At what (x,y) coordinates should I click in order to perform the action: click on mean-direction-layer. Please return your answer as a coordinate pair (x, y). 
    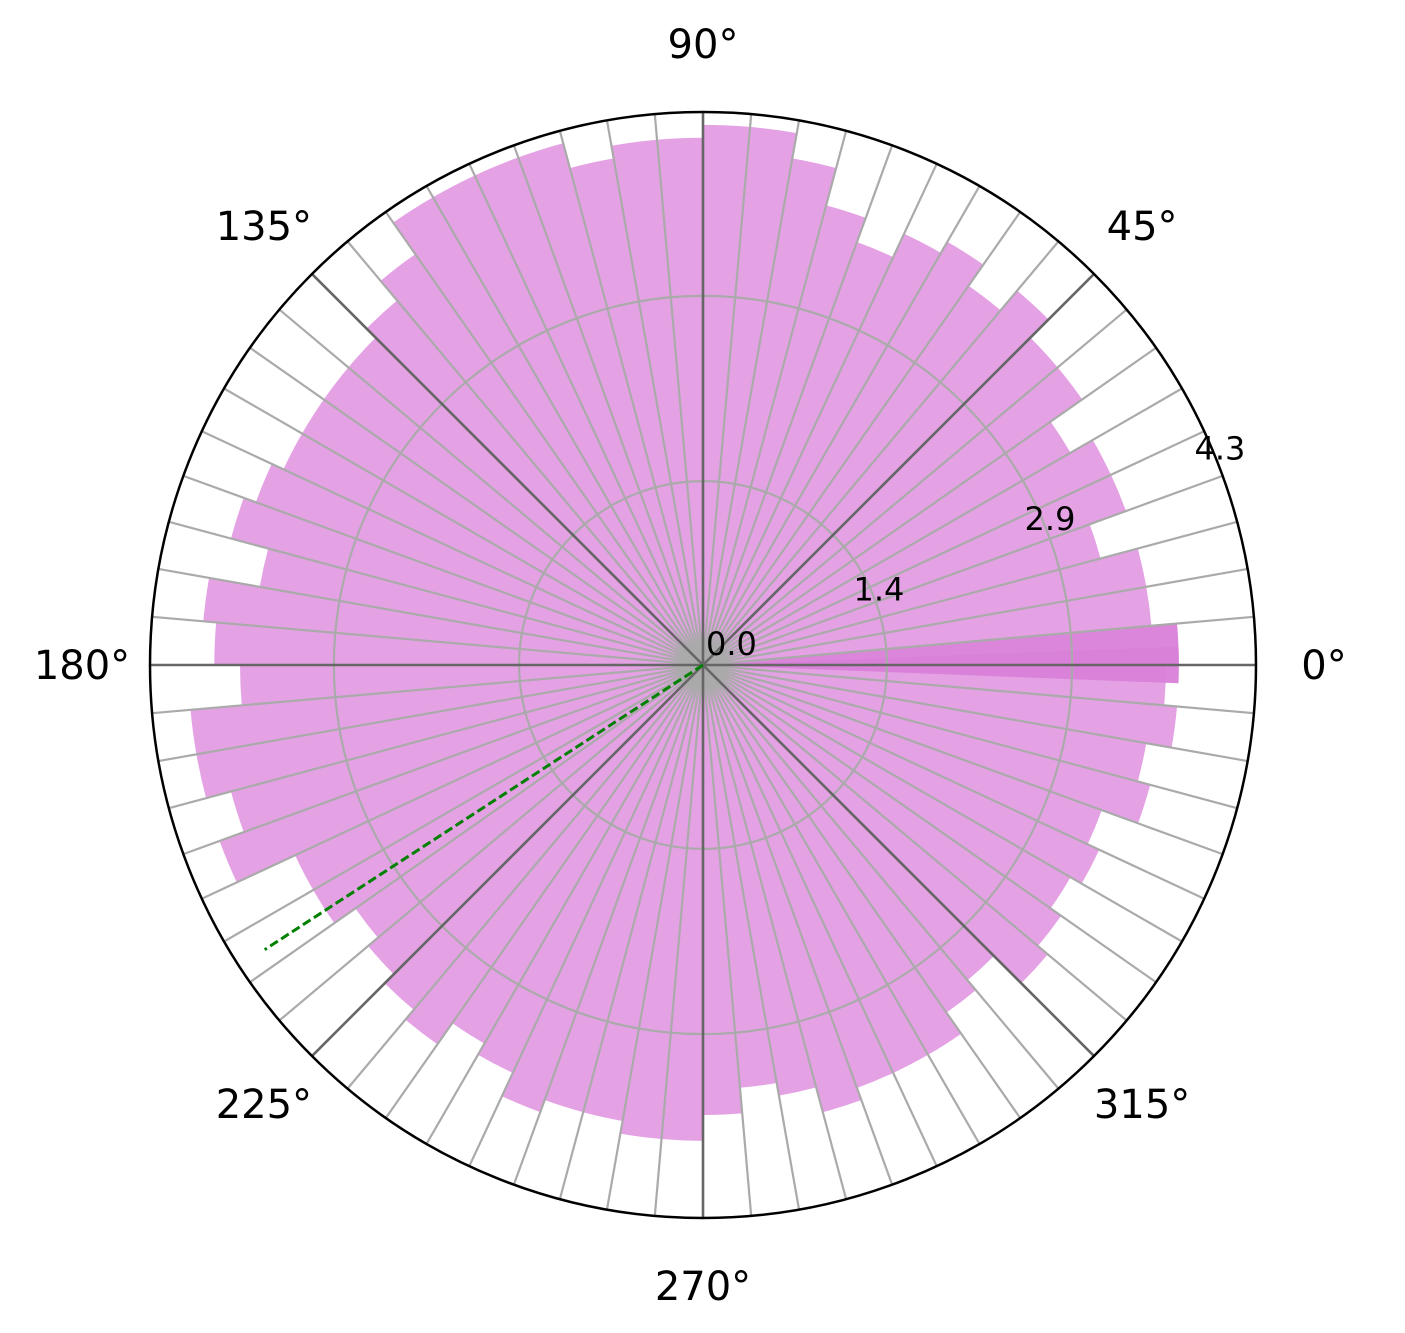
    Looking at the image, I should click on (483, 807).